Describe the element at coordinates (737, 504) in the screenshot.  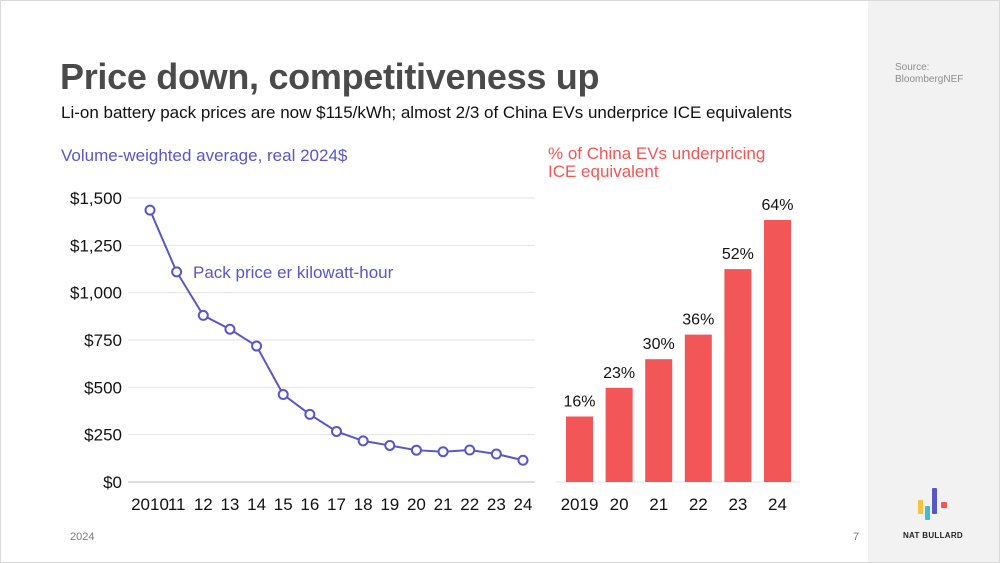
I see `bar-x-tick-label: 23` at that location.